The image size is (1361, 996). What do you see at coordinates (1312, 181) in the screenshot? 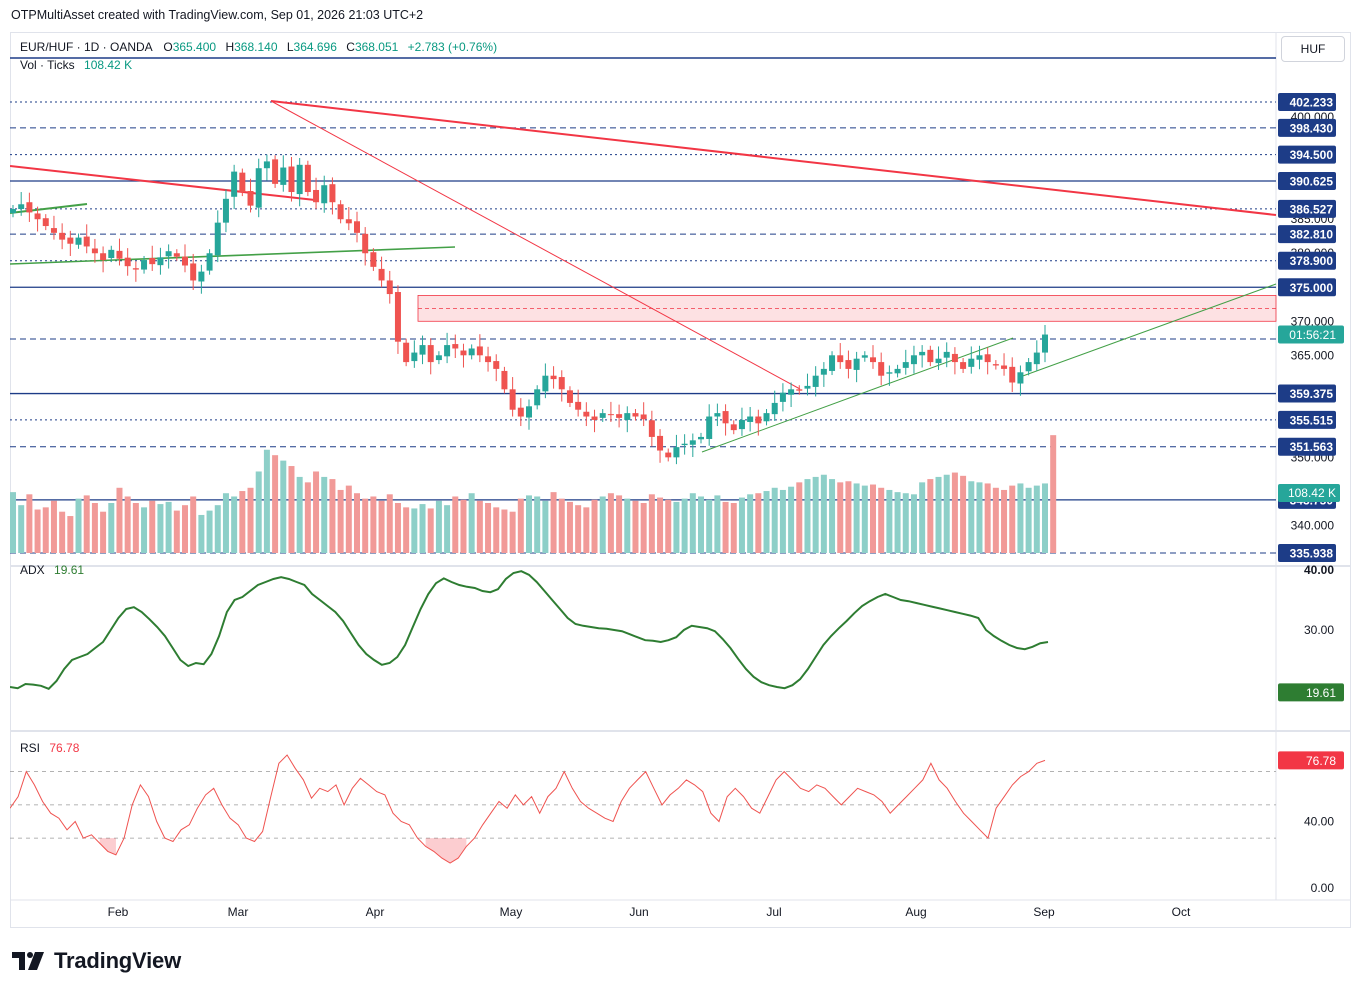
I see `level-price-label: 390.625` at bounding box center [1312, 181].